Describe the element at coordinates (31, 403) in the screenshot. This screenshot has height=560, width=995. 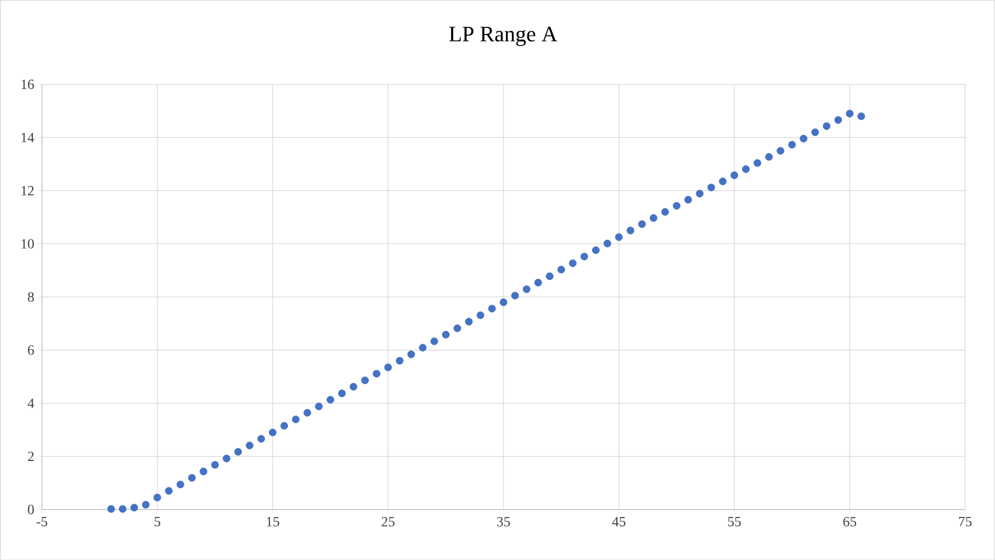
I see `y-tick-label: 4` at that location.